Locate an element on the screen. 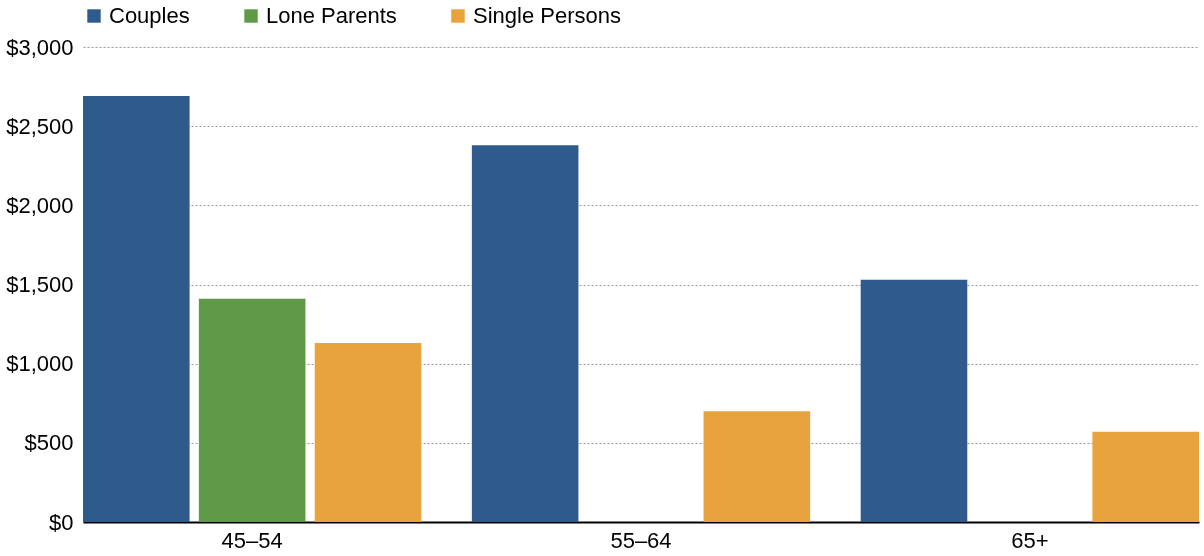 The width and height of the screenshot is (1204, 556). y-tick-label: $1,500 is located at coordinates (40, 284).